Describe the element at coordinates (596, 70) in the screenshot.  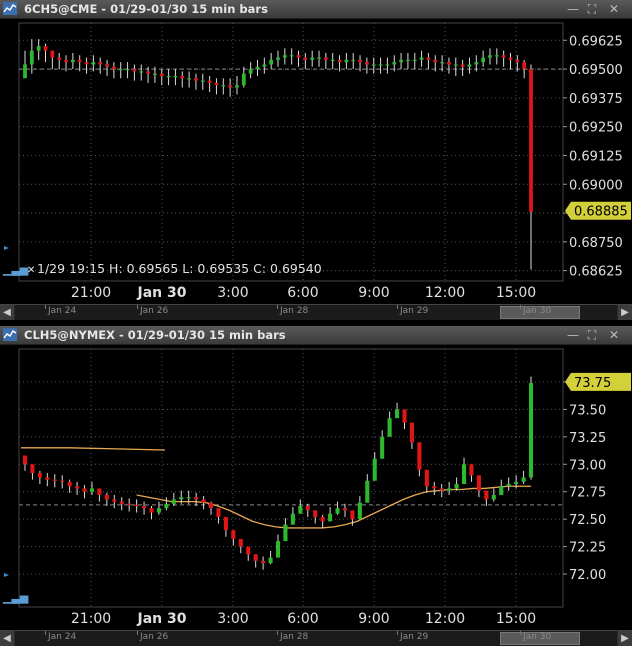
I see `y-tick-label: 0.69500` at that location.